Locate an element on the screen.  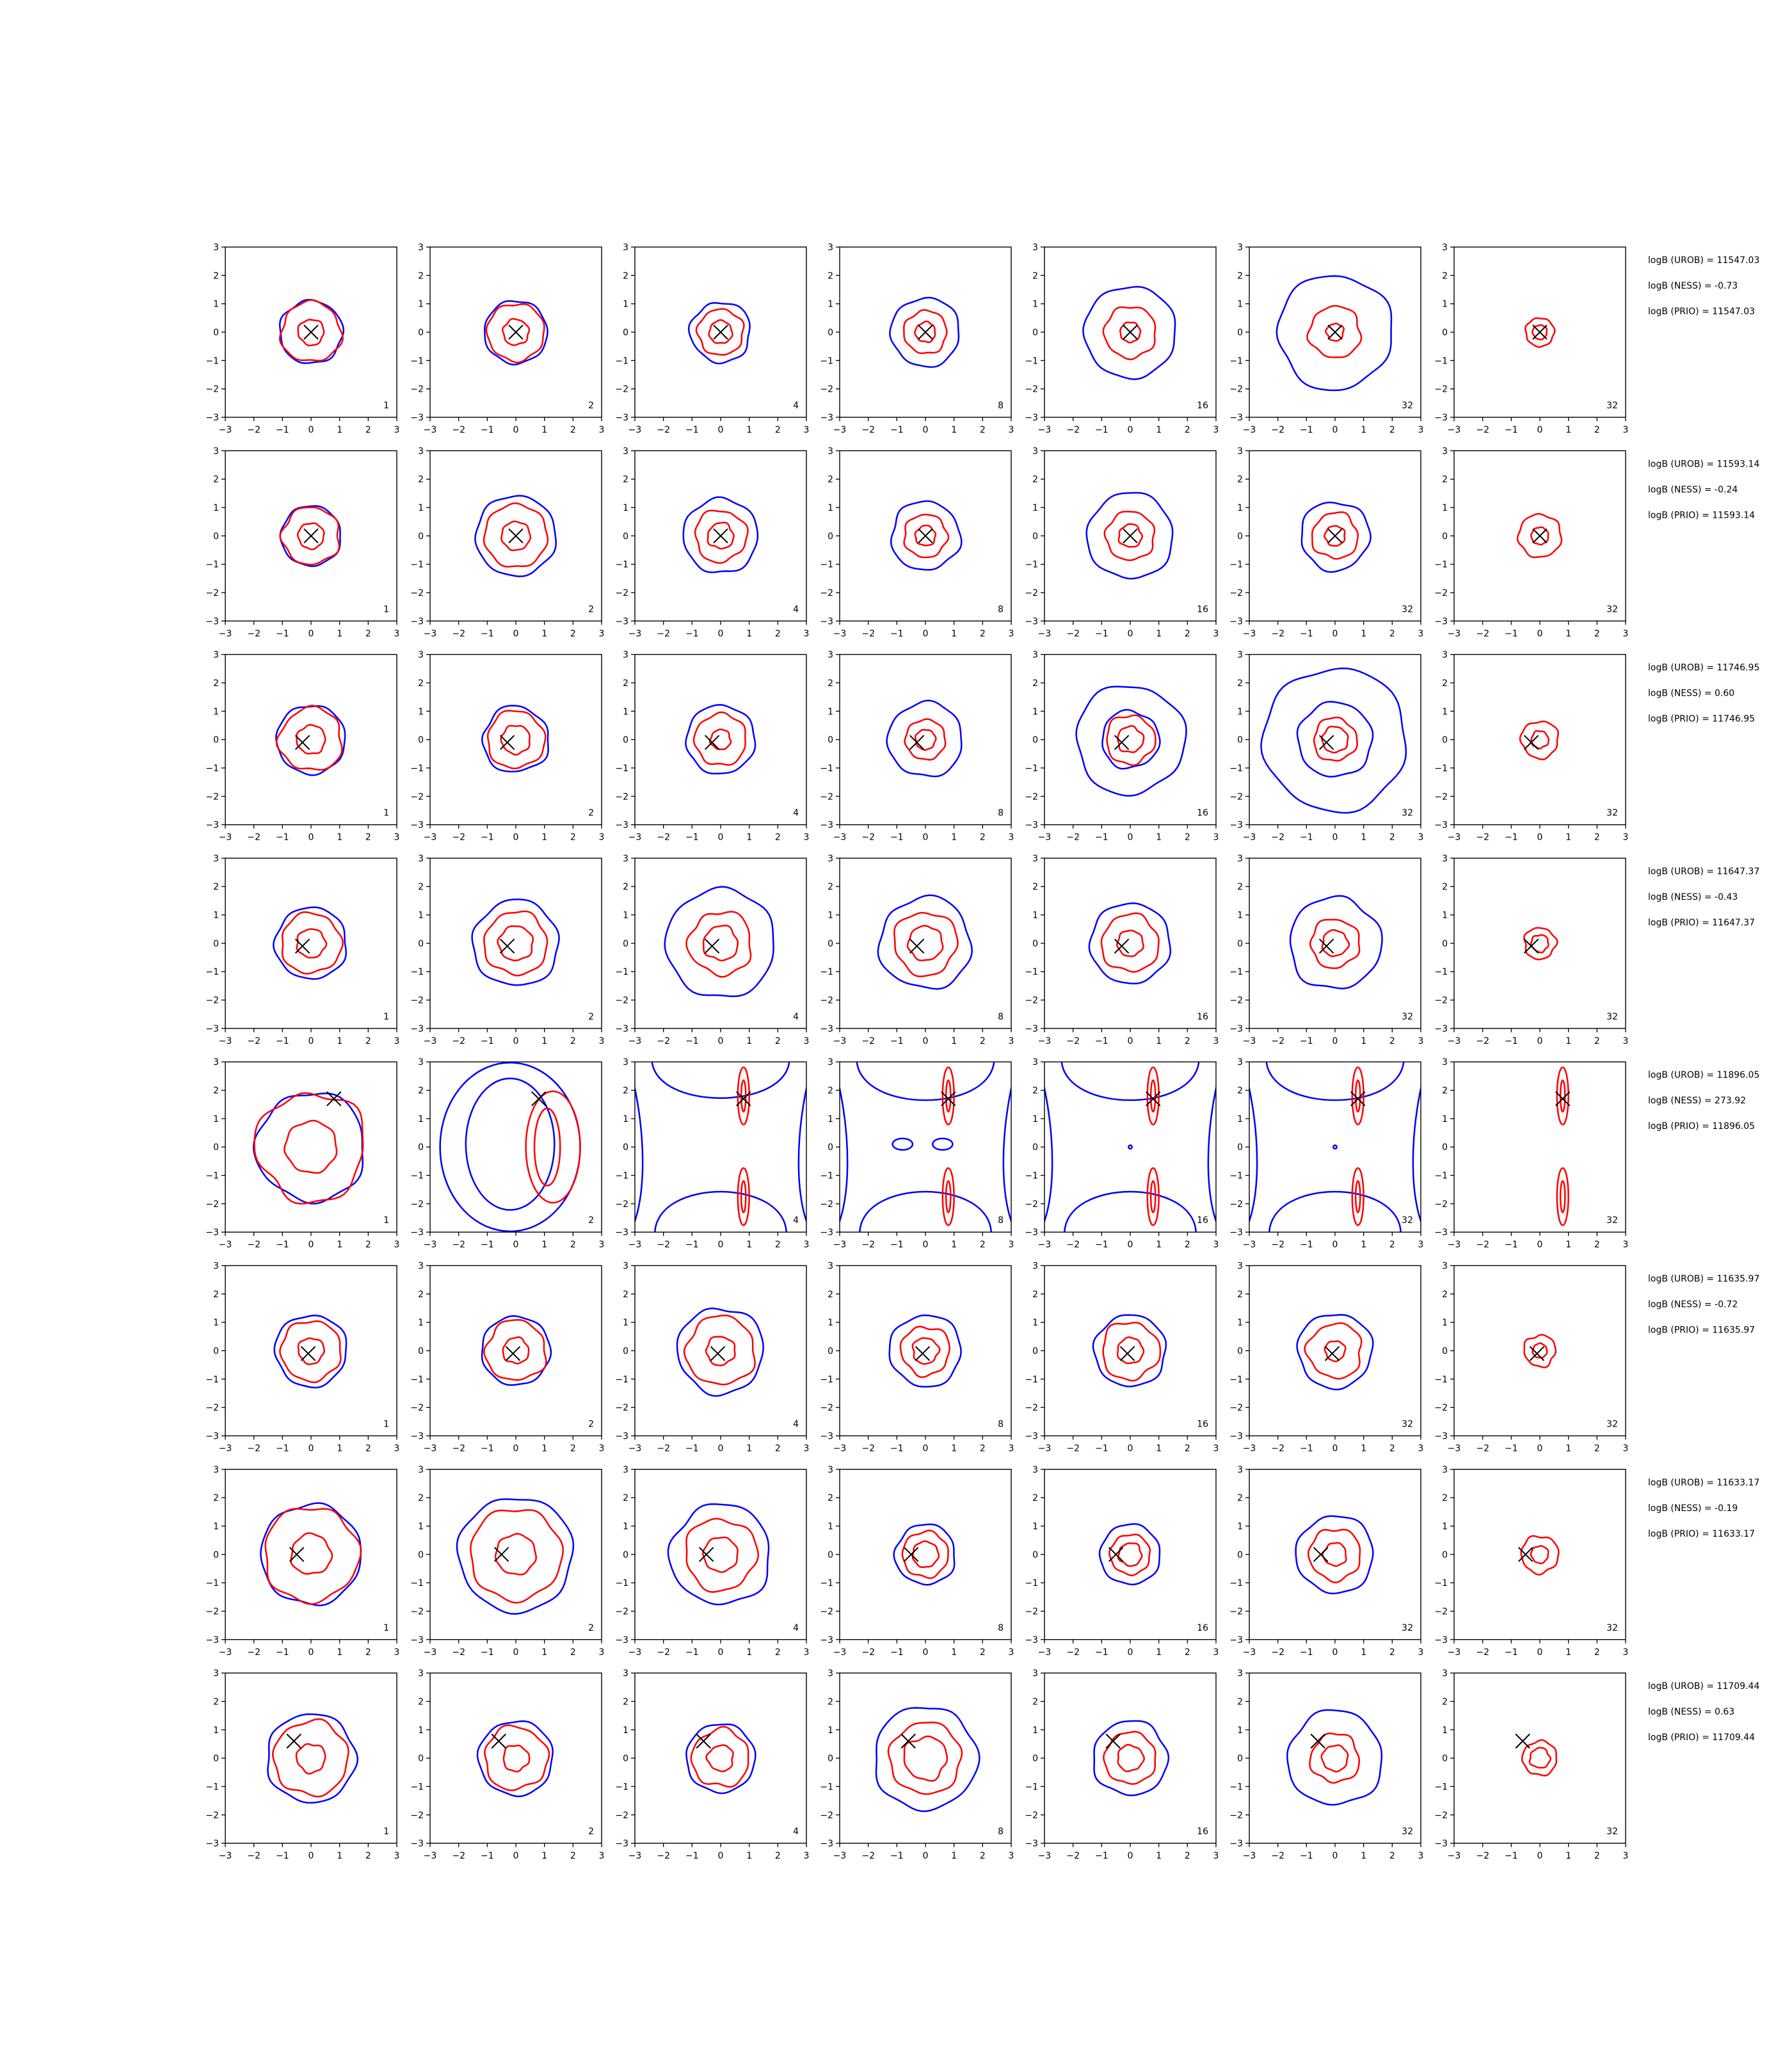
row-annotation: logB (UROB) = 11709.44 is located at coordinates (1703, 1686).